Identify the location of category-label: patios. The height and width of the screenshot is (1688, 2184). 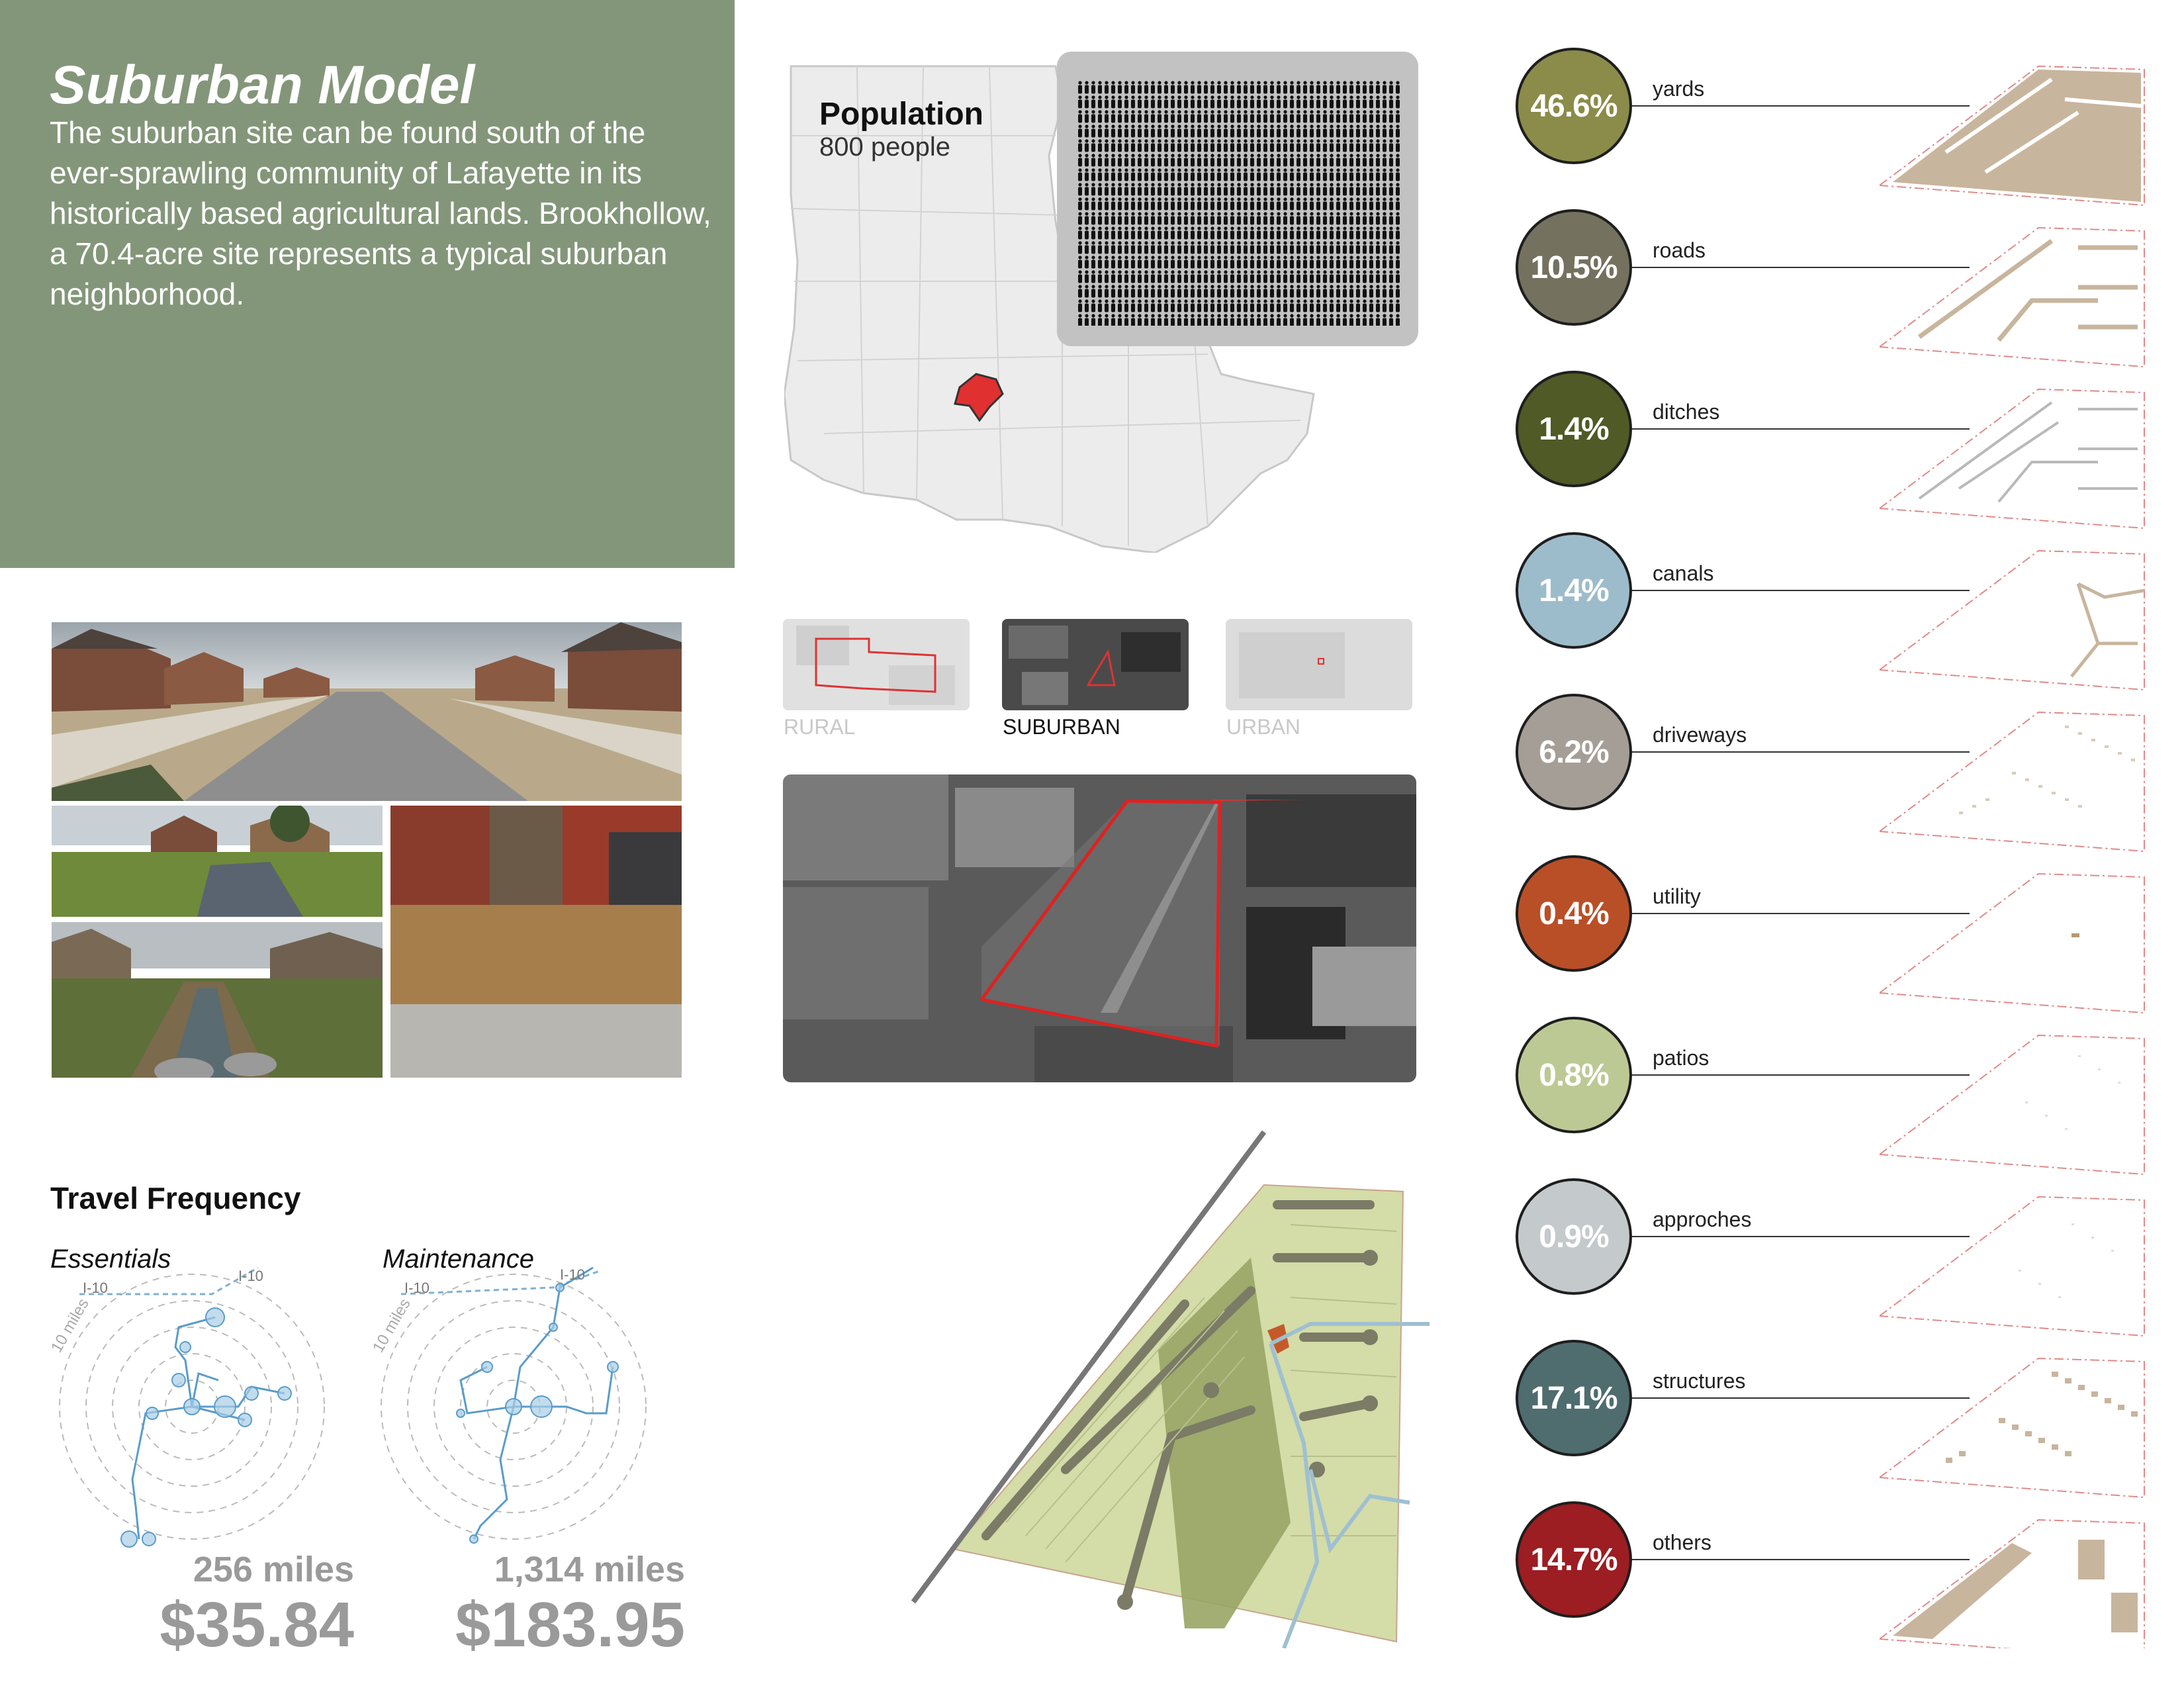
(1681, 1058).